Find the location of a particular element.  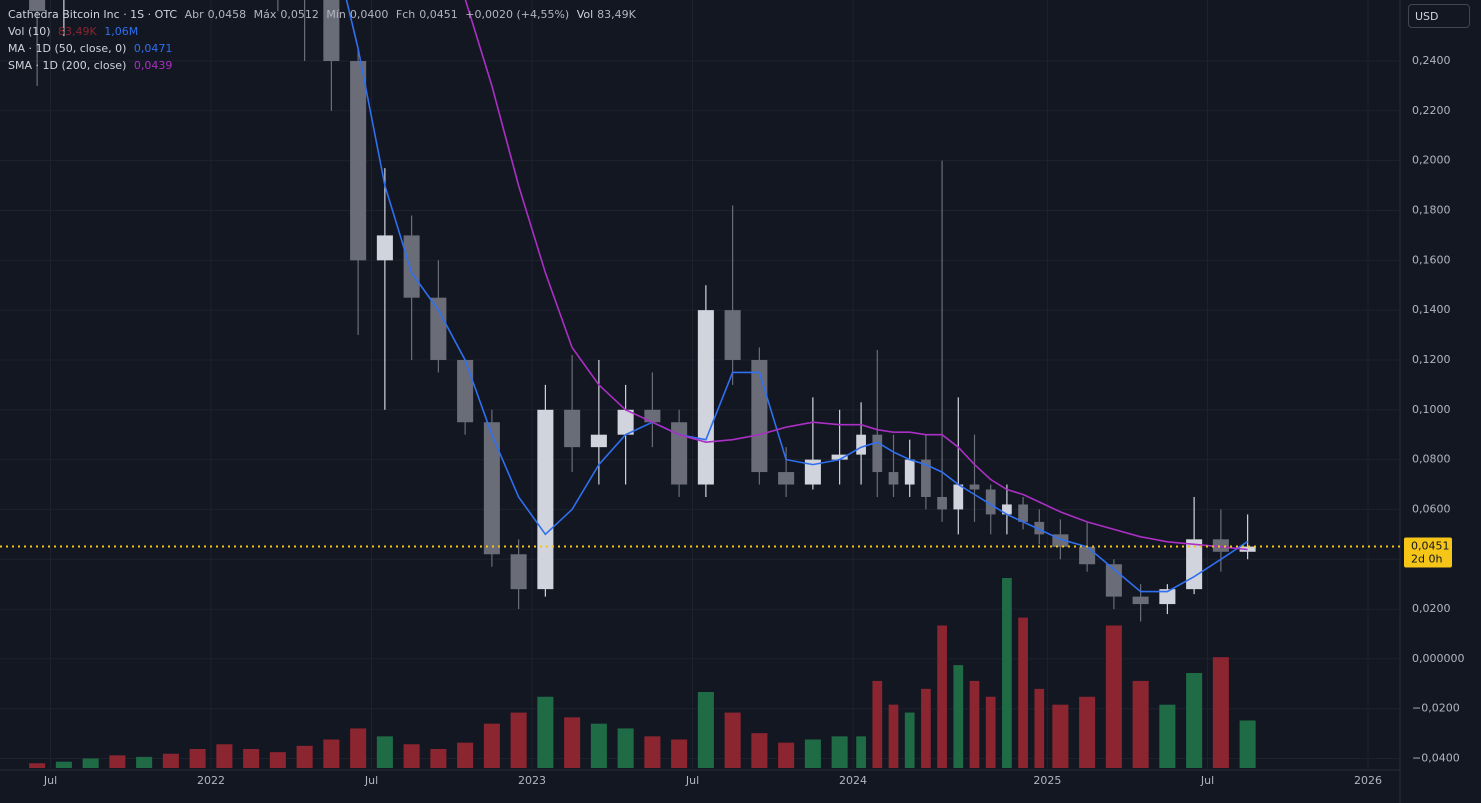

sma-name: SMA · 1D (200, close) is located at coordinates (67, 65).